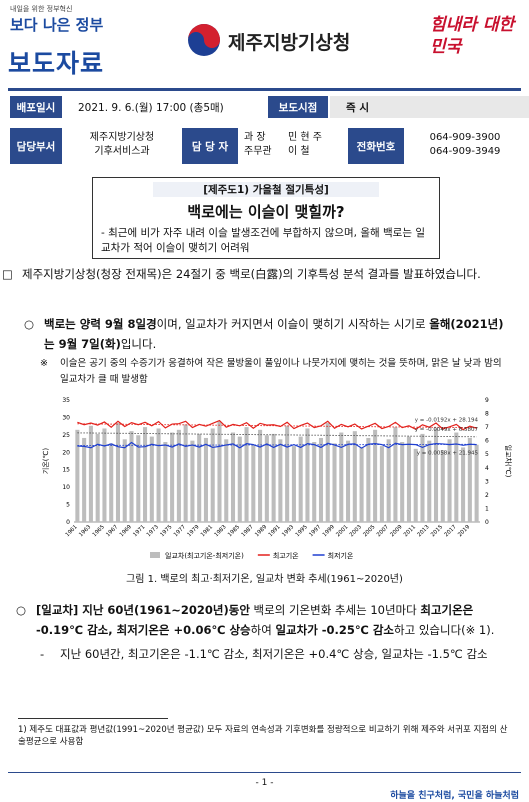 This screenshot has height=802, width=529. Describe the element at coordinates (66, 400) in the screenshot. I see `y-tick-label: 35` at that location.